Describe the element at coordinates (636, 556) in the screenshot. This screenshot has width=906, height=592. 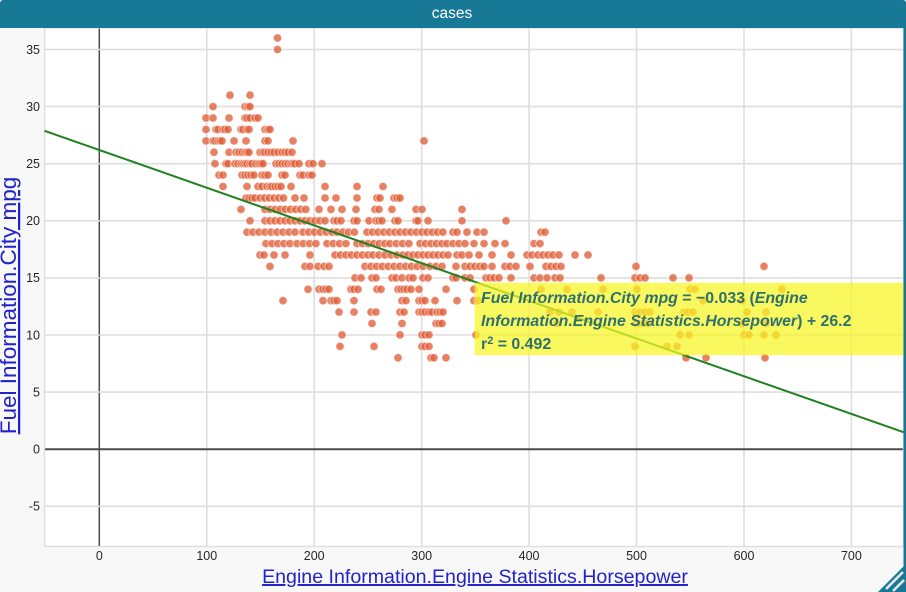
I see `svg-text: 500` at that location.